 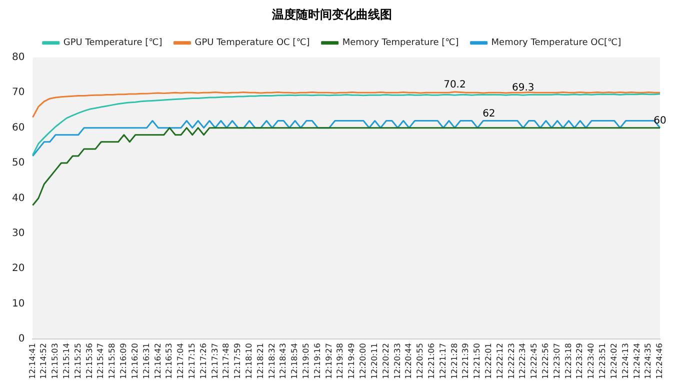 I want to click on x-tick-label: 12:23:29, so click(x=579, y=361).